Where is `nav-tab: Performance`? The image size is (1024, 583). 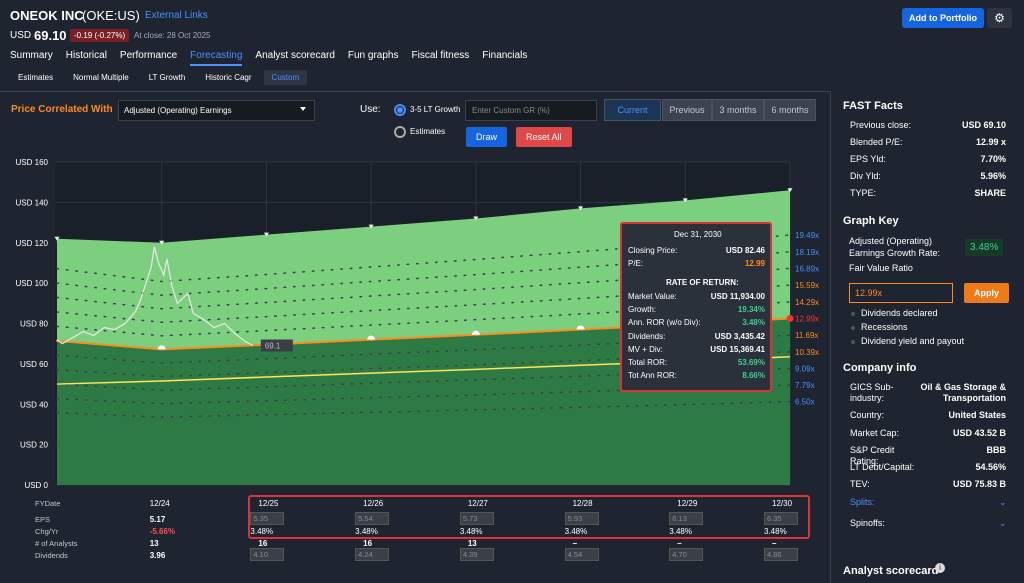
nav-tab: Performance is located at coordinates (148, 55).